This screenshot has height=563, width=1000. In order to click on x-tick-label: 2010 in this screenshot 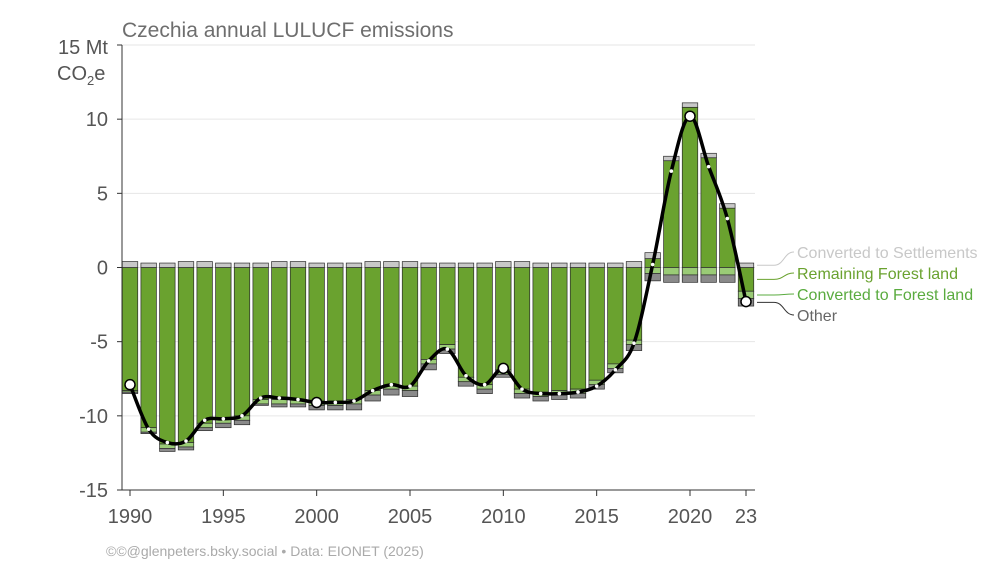, I will do `click(503, 517)`.